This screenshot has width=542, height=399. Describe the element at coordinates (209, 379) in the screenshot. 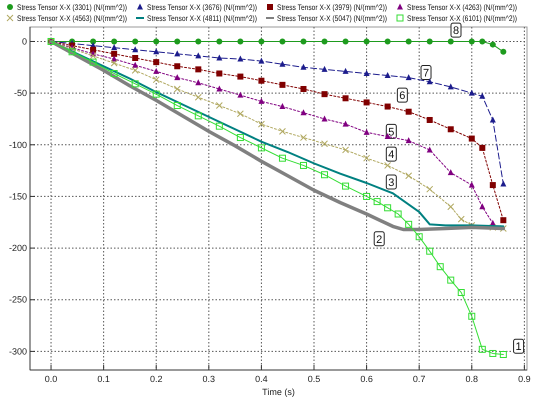

I see `x-tick-label: 0.3` at that location.